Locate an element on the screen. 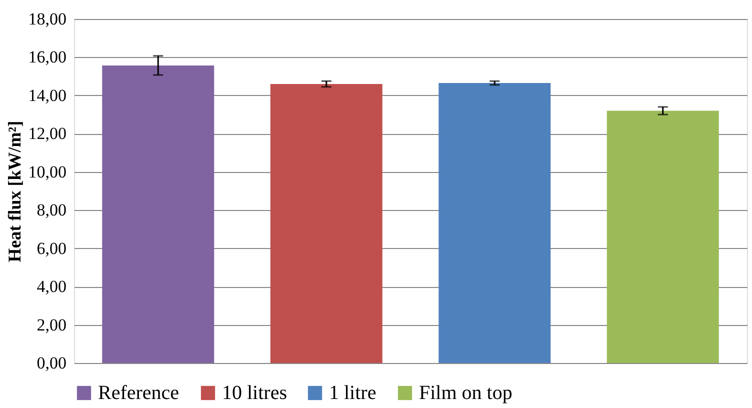 Image resolution: width=752 pixels, height=408 pixels. legend-label: 1 litre is located at coordinates (352, 393).